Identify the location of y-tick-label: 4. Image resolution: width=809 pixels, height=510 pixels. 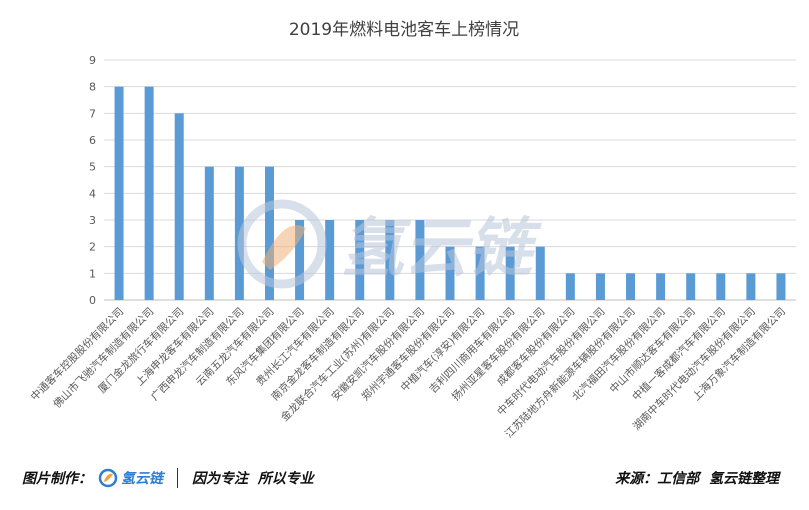
(92, 193).